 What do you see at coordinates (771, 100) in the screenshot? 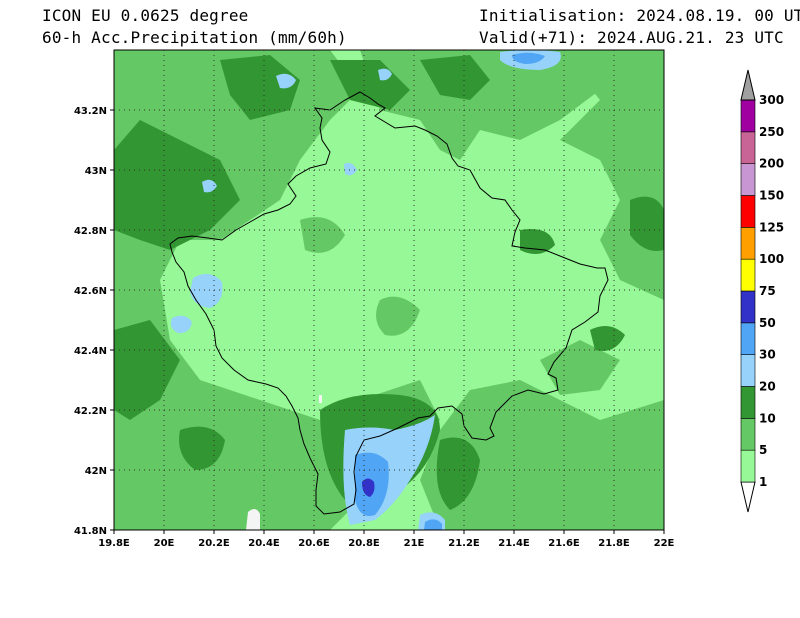
I see `colorbar-level-label: 300` at bounding box center [771, 100].